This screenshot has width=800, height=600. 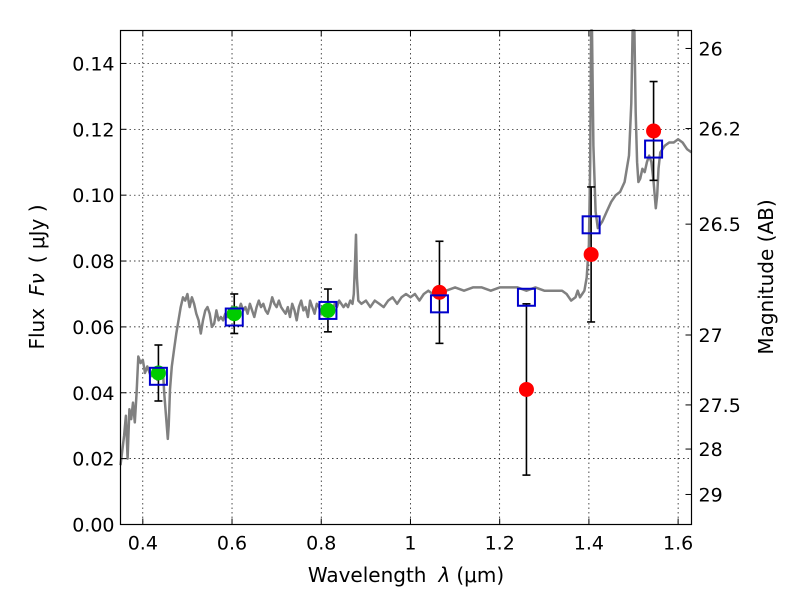 What do you see at coordinates (406, 575) in the screenshot?
I see `x-axis-label: Wavelength λ (μm)` at bounding box center [406, 575].